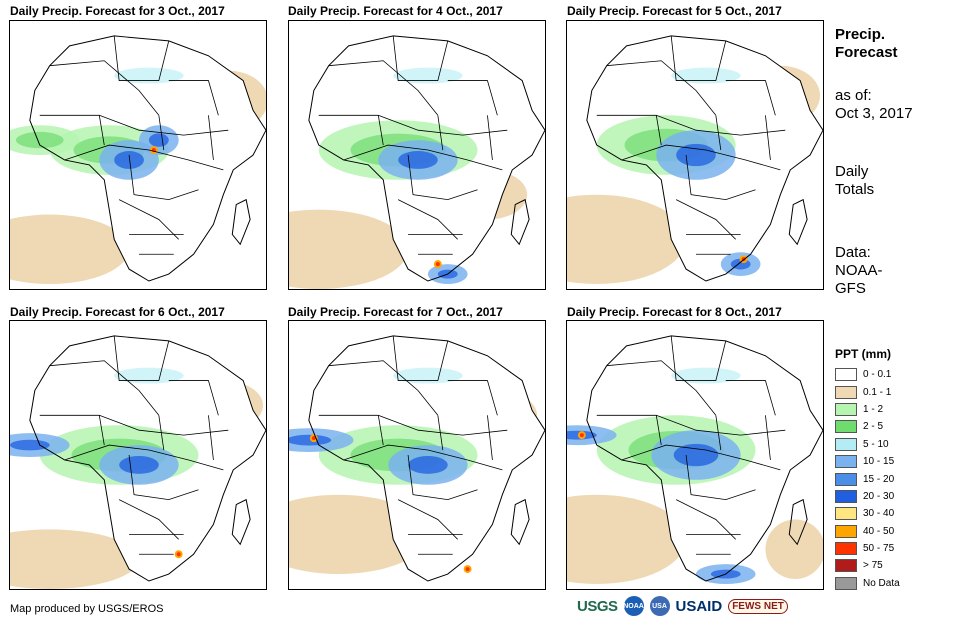 This screenshot has width=967, height=626. I want to click on legend-title: PPT (mm), so click(863, 354).